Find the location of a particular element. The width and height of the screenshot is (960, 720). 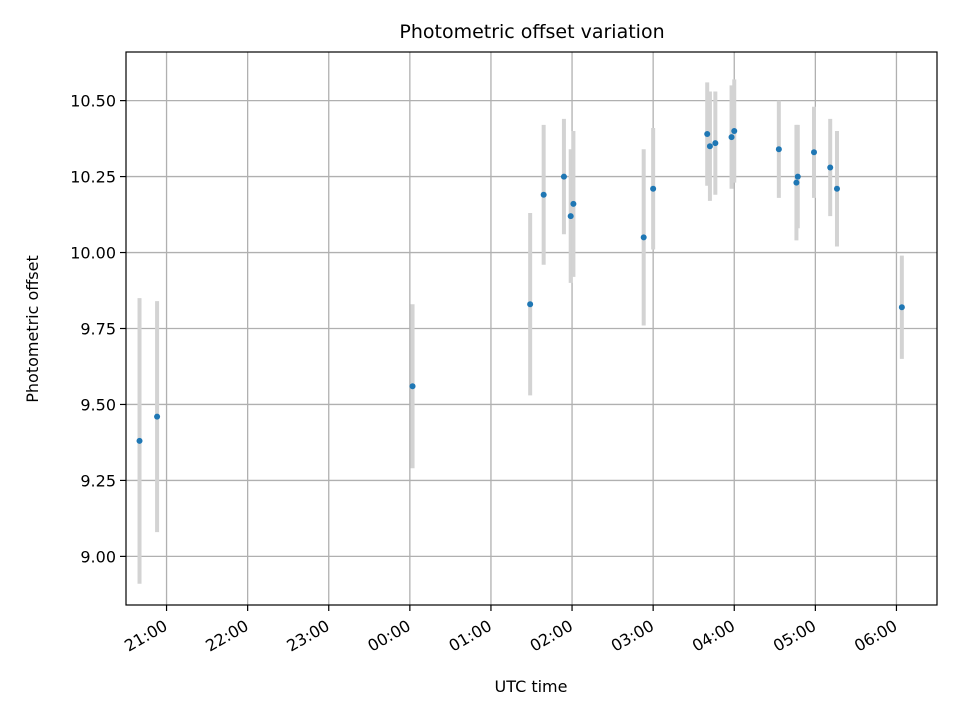

y-tick-label: 10.25 is located at coordinates (93, 177).